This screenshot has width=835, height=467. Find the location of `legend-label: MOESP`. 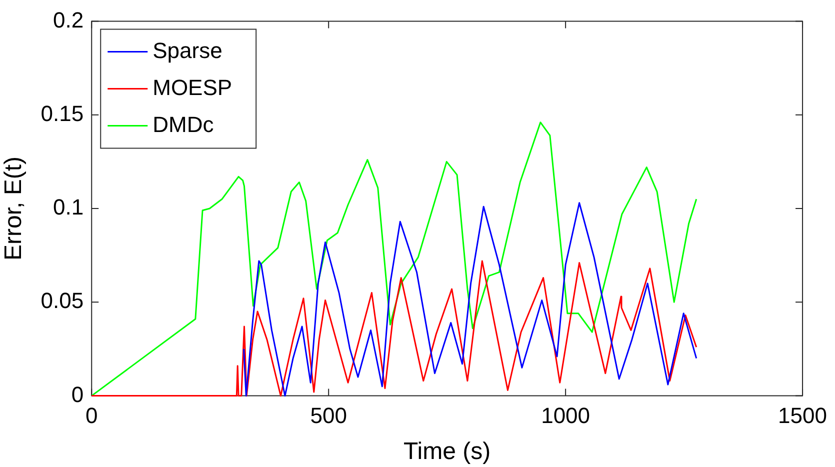

legend-label: MOESP is located at coordinates (192, 87).